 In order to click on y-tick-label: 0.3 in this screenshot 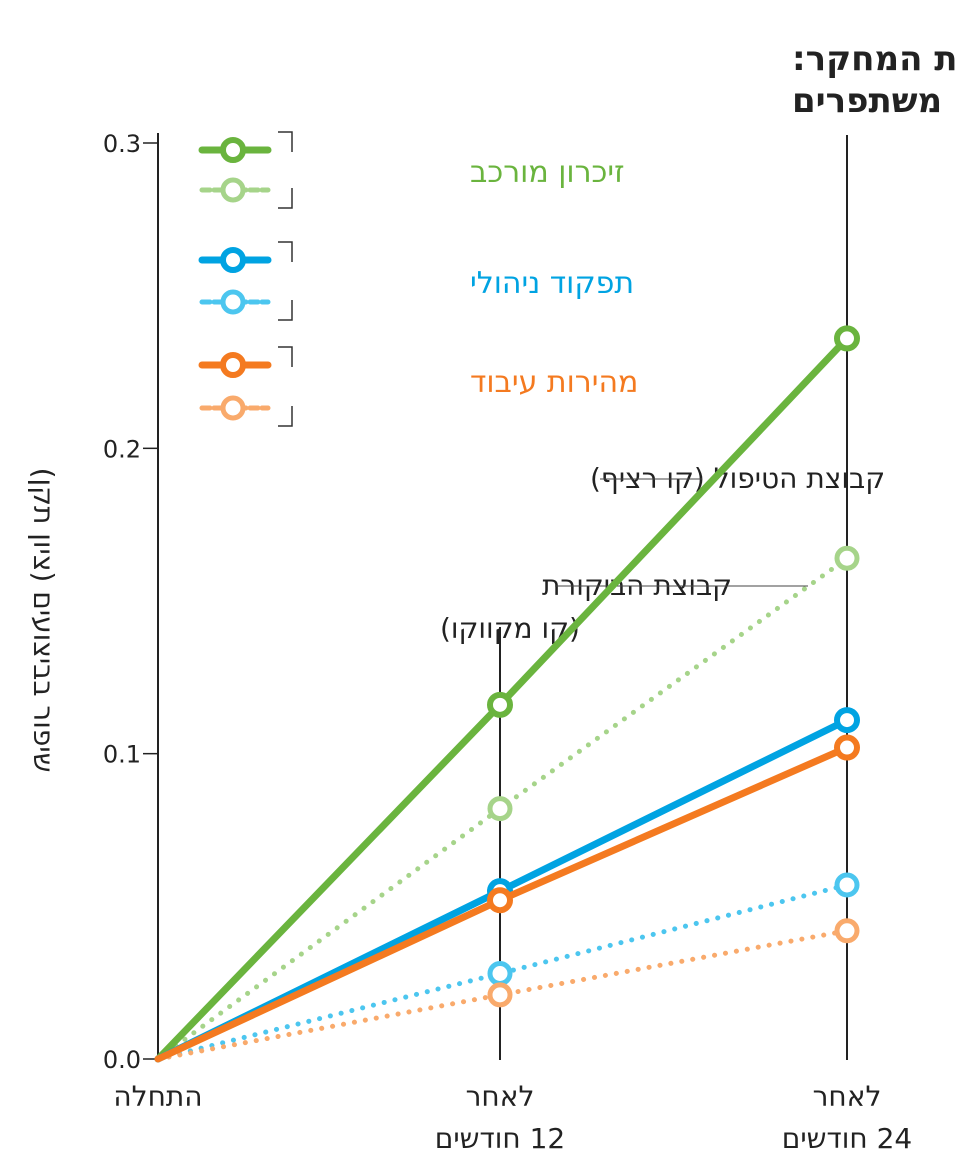, I will do `click(122, 144)`.